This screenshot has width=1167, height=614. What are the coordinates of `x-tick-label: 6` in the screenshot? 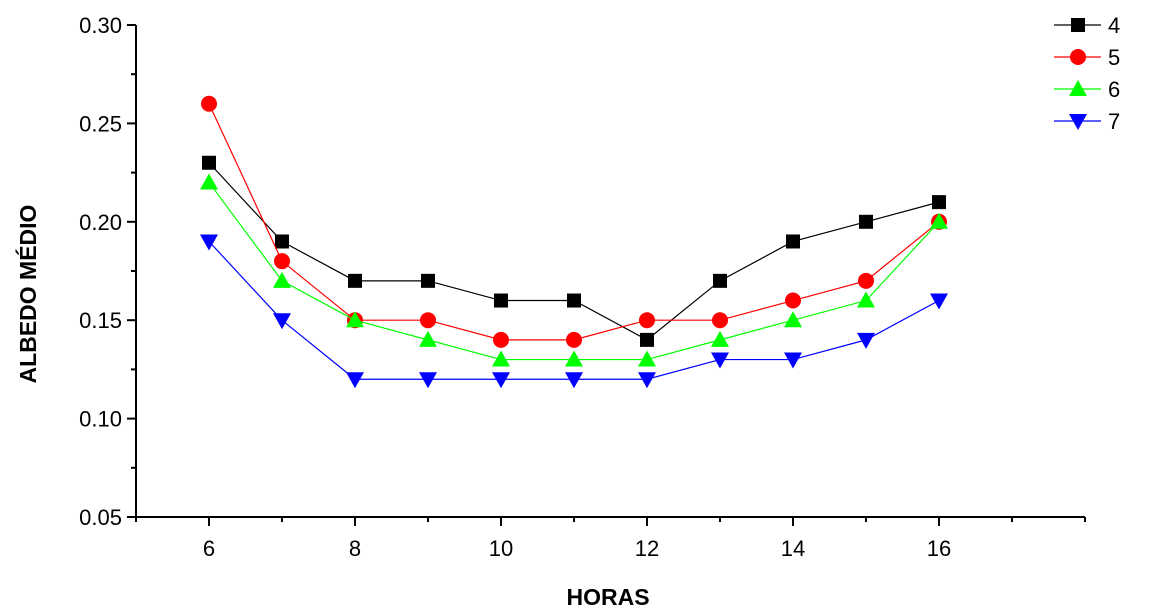 It's located at (209, 548).